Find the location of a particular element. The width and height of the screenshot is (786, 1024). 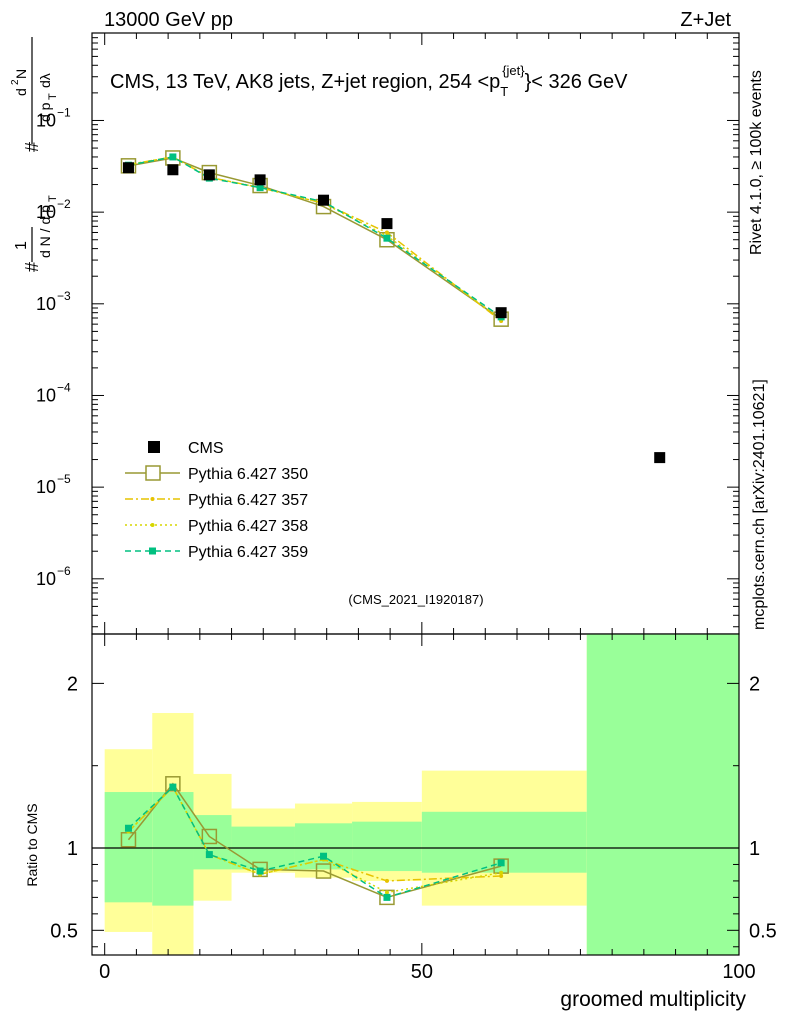

y-tick-exponent: −4 is located at coordinates (64, 387).